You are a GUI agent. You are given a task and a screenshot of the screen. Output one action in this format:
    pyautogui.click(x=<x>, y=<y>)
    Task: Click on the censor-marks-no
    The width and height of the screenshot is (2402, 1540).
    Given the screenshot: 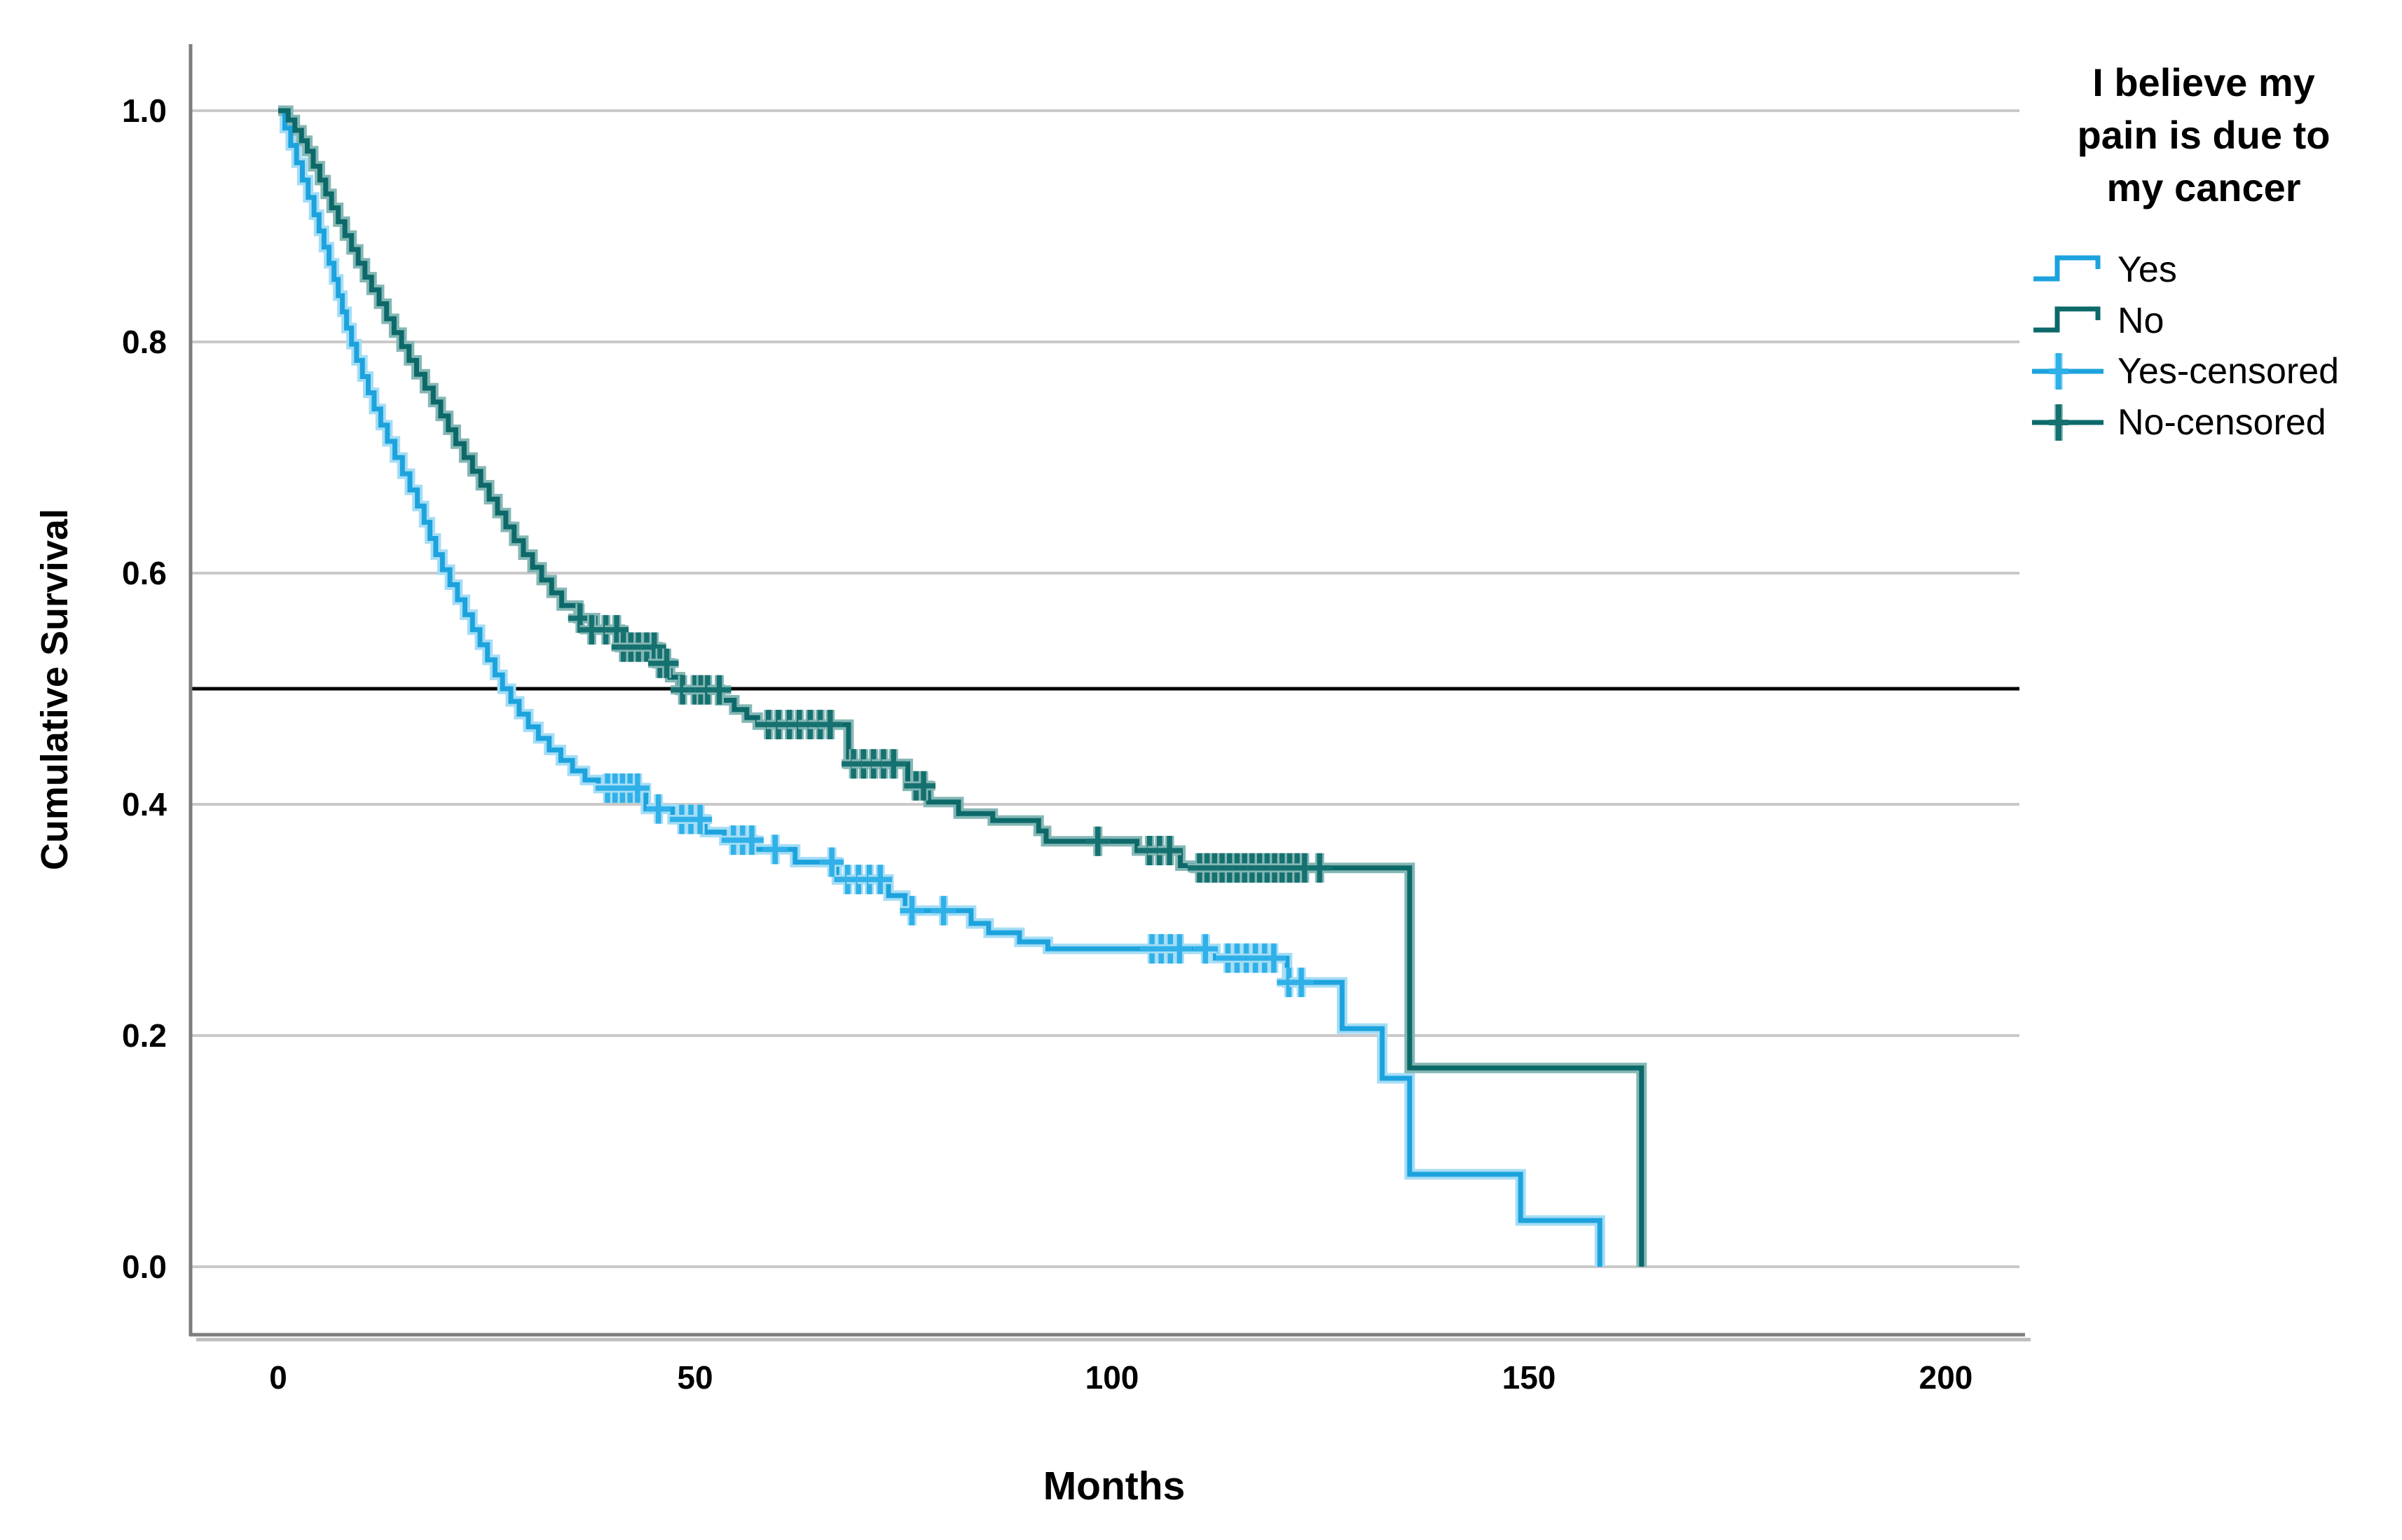 What is the action you would take?
    pyautogui.click(x=950, y=743)
    